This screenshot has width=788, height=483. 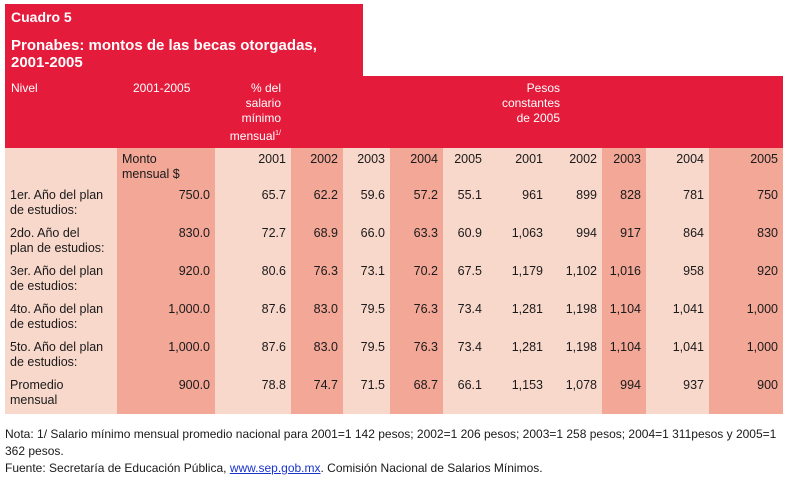 What do you see at coordinates (166, 243) in the screenshot?
I see `monto-cell: 830.0` at bounding box center [166, 243].